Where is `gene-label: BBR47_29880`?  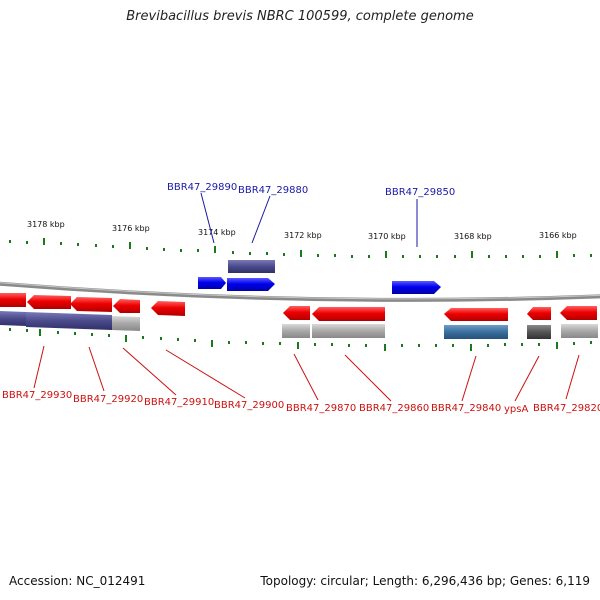
gene-label: BBR47_29880 is located at coordinates (273, 190).